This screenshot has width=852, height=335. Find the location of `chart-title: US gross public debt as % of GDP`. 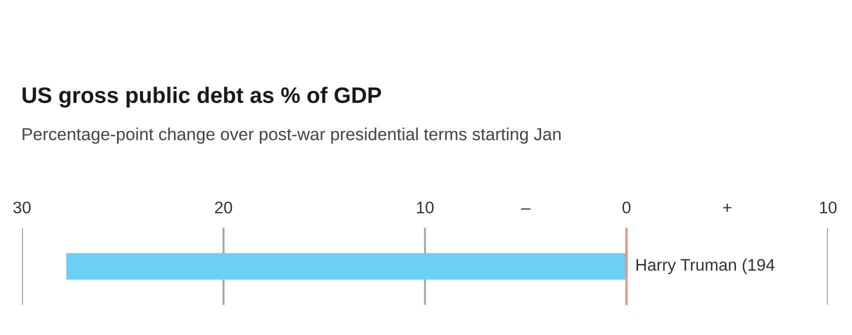

chart-title: US gross public debt as % of GDP is located at coordinates (202, 97).